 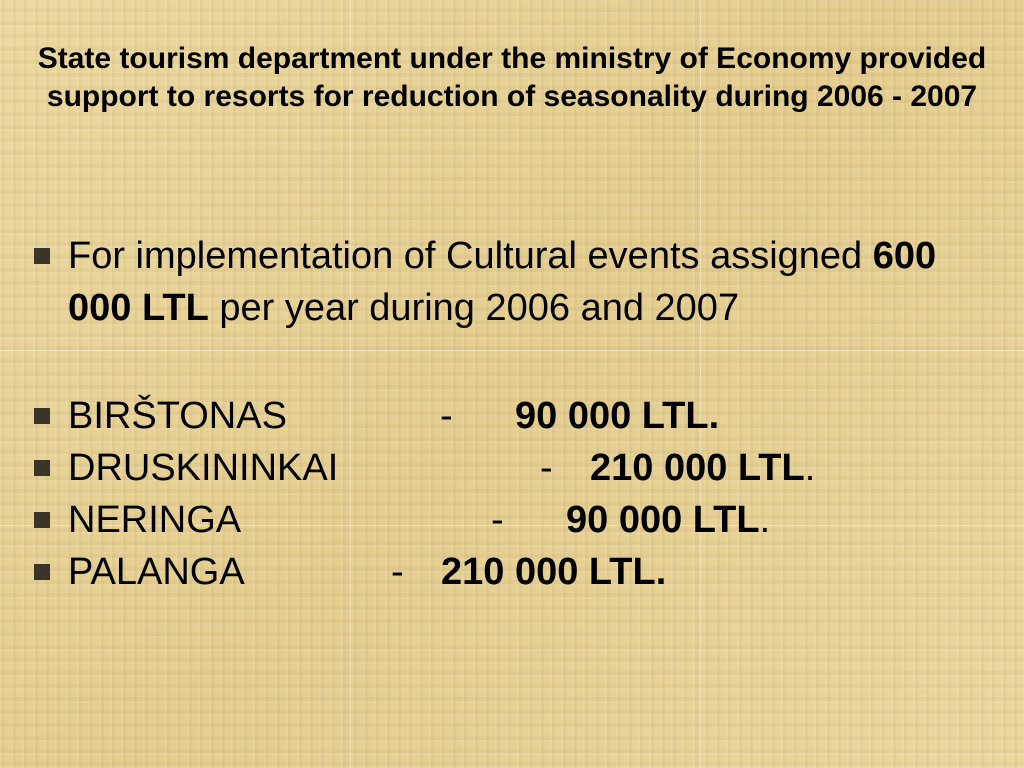 What do you see at coordinates (512, 520) in the screenshot?
I see `resort-item-neringa: NERINGA - 90 000 LTL.` at bounding box center [512, 520].